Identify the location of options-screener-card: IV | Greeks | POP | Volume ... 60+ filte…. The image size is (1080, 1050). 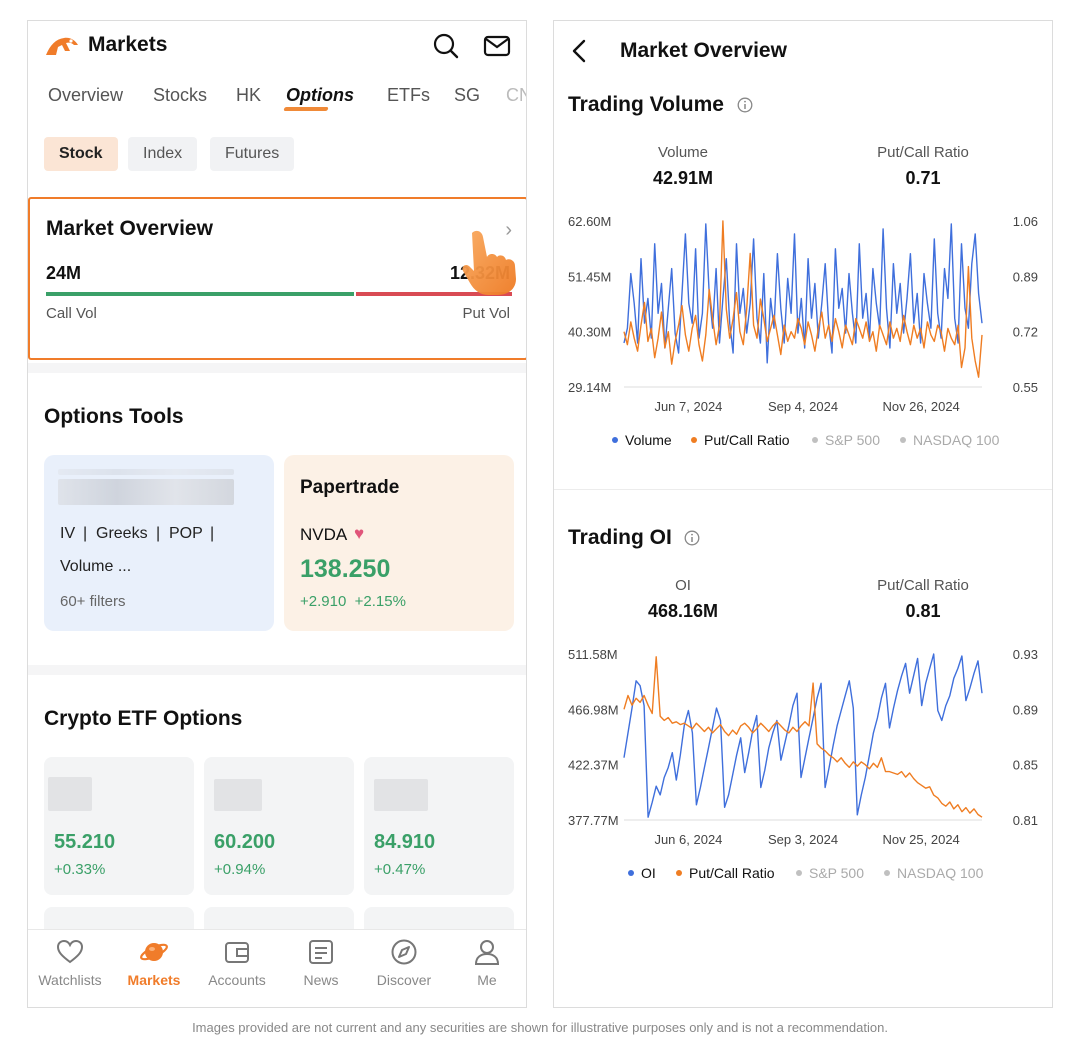
(159, 543).